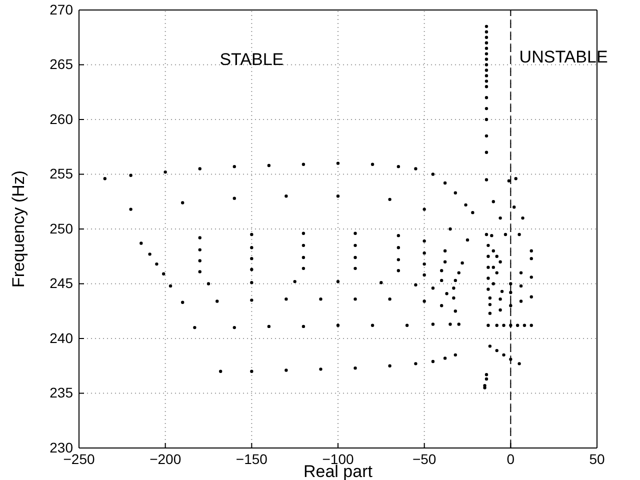  Describe the element at coordinates (62, 228) in the screenshot. I see `y-tick-label: 250` at that location.